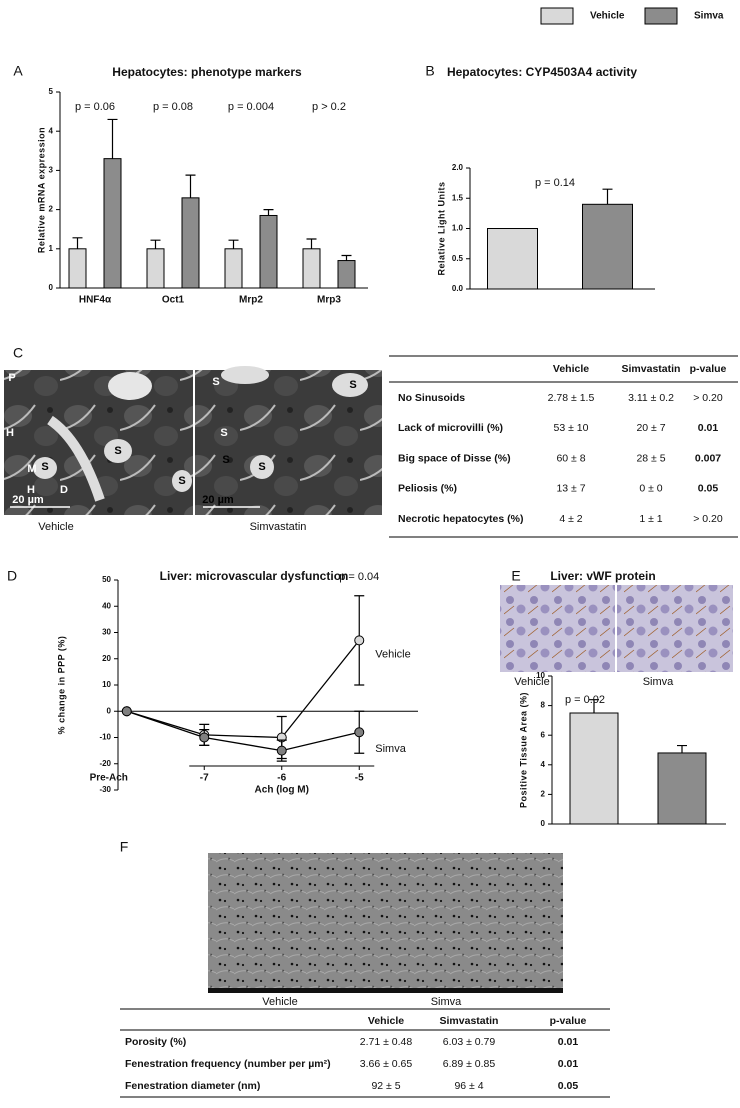 This screenshot has height=1108, width=740. Describe the element at coordinates (429, 71) in the screenshot. I see `panel-label: B` at that location.